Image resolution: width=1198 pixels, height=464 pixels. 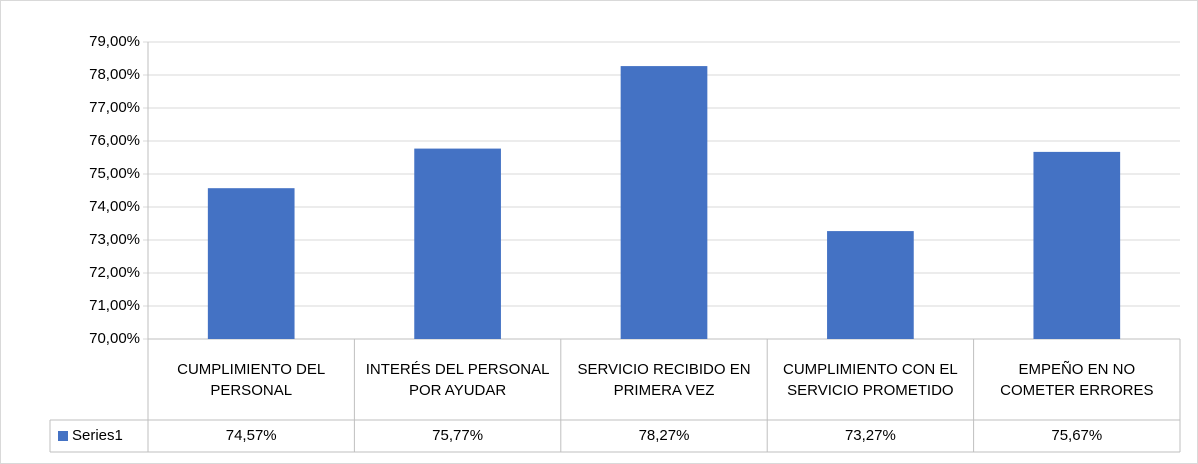 What do you see at coordinates (870, 435) in the screenshot?
I see `data-label: 73,27%` at bounding box center [870, 435].